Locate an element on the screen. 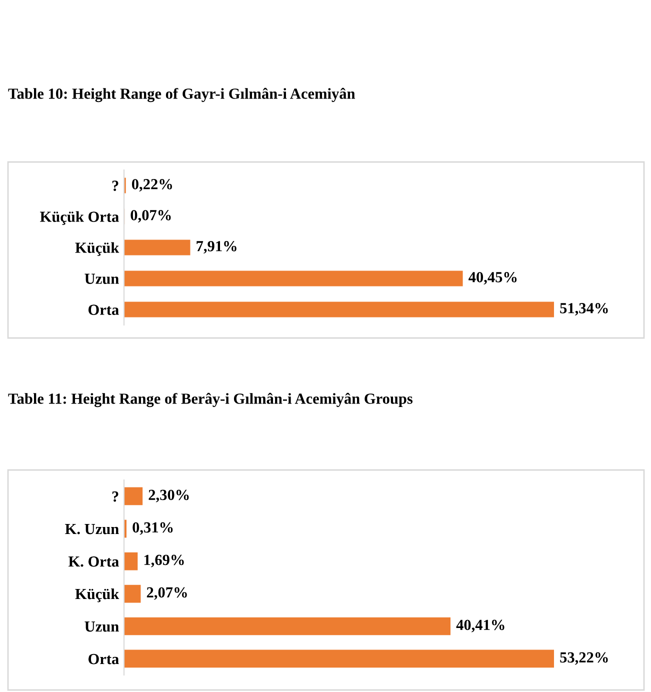 This screenshot has height=692, width=651. data-label: 1,69% is located at coordinates (164, 561).